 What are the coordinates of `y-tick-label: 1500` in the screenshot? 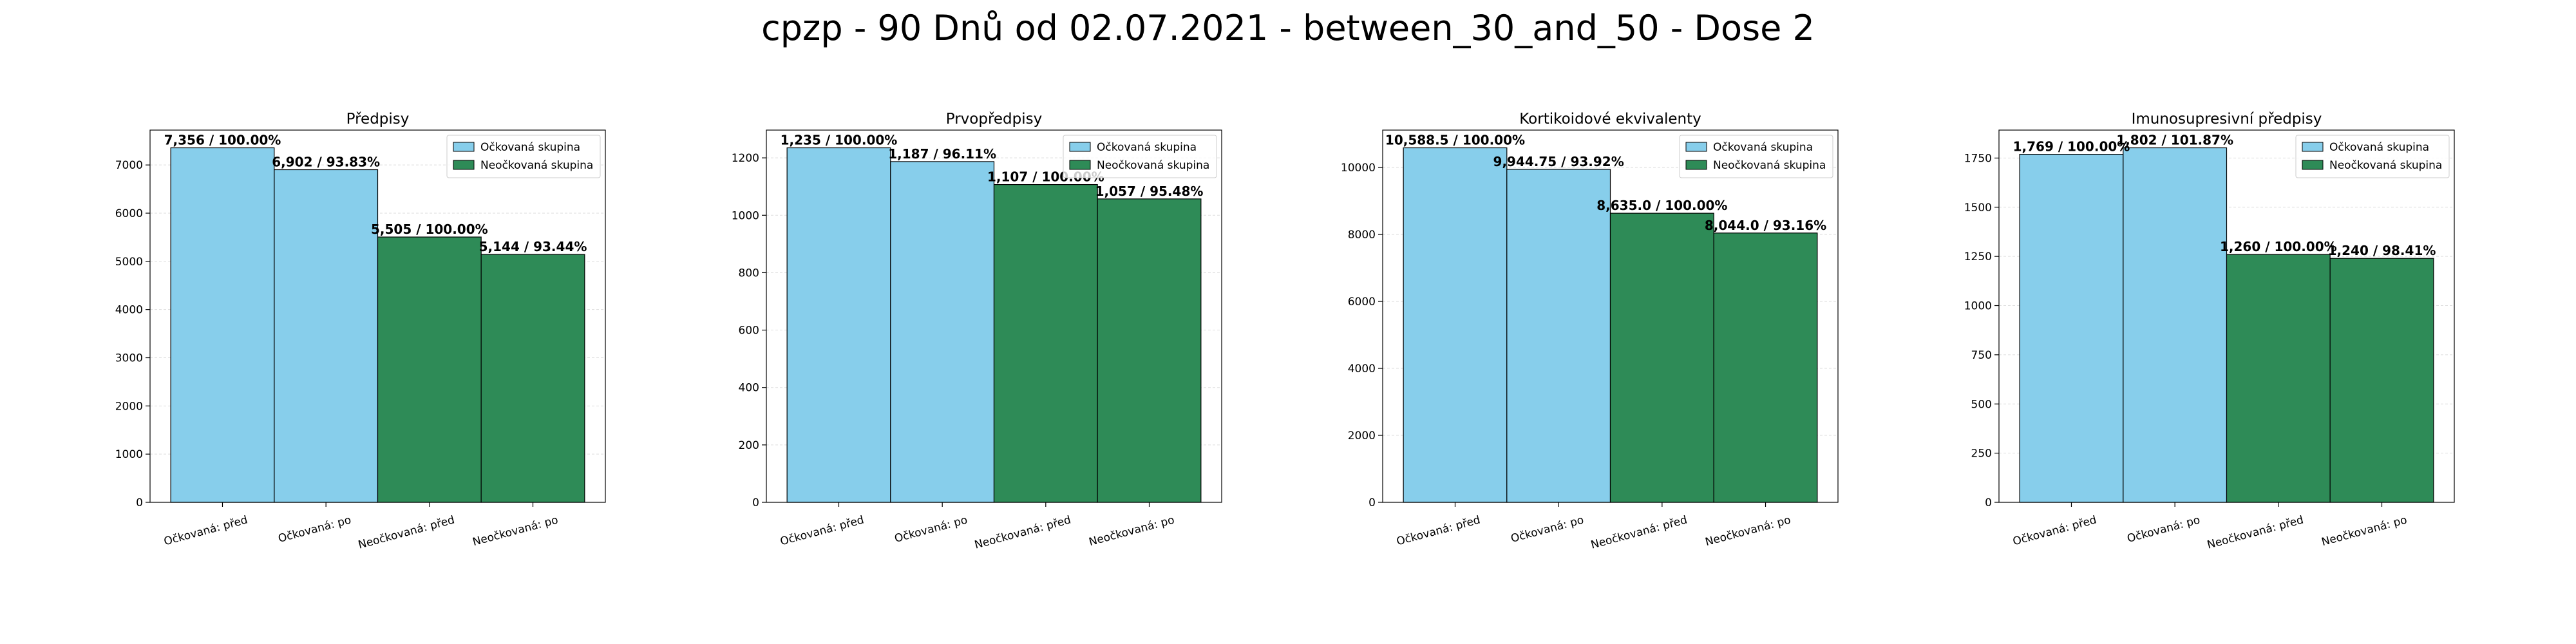 It's located at (1978, 208).